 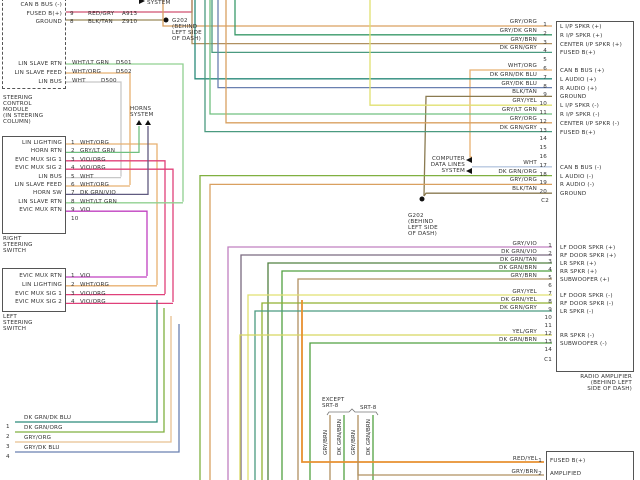 What do you see at coordinates (550, 278) in the screenshot?
I see `amp-pin-number: 5` at bounding box center [550, 278].